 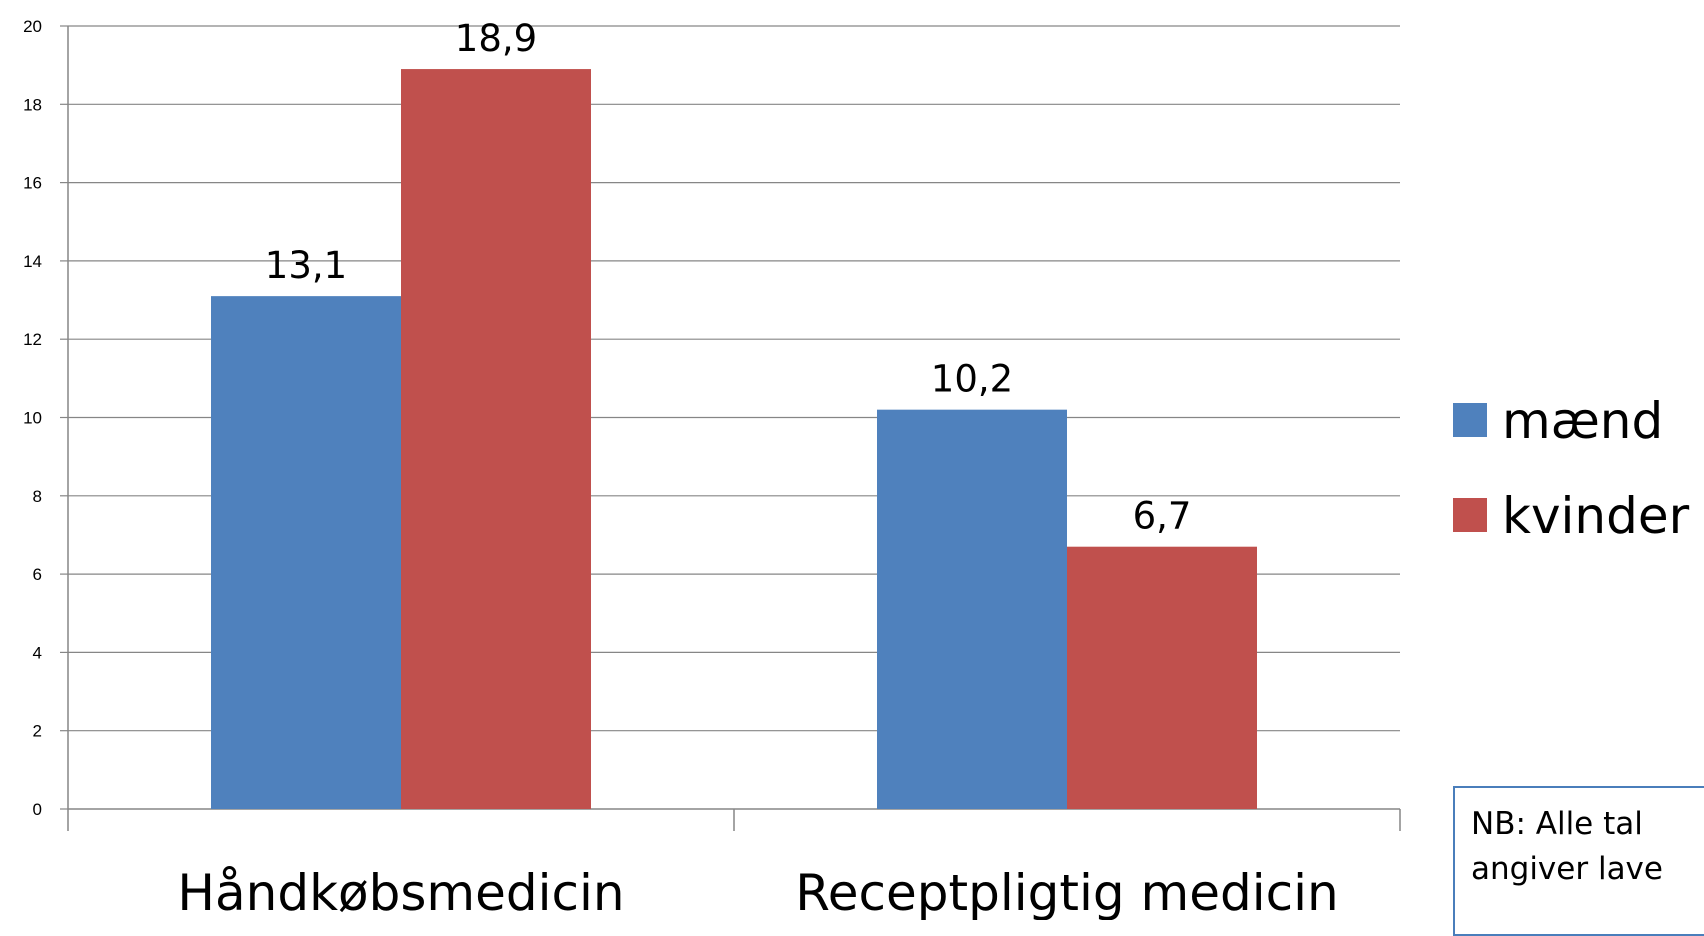 What do you see at coordinates (1066, 892) in the screenshot?
I see `x-category-label: Receptpligtig medicin` at bounding box center [1066, 892].